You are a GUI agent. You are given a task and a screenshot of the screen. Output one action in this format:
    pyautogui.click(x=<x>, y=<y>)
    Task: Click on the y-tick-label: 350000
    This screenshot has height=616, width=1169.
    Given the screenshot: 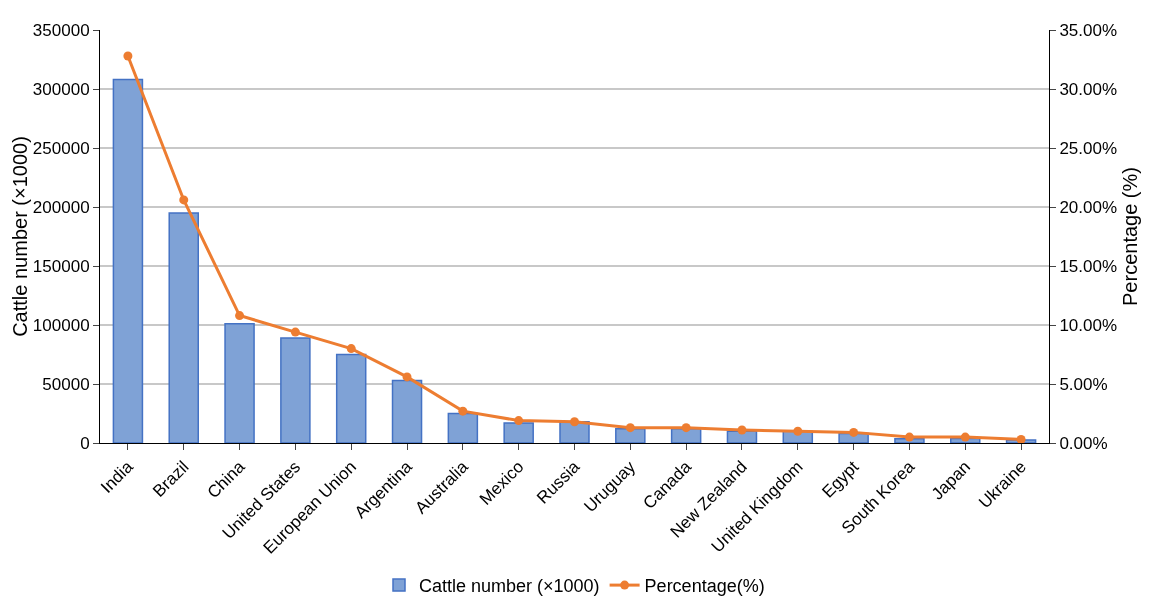 What is the action you would take?
    pyautogui.click(x=61, y=30)
    